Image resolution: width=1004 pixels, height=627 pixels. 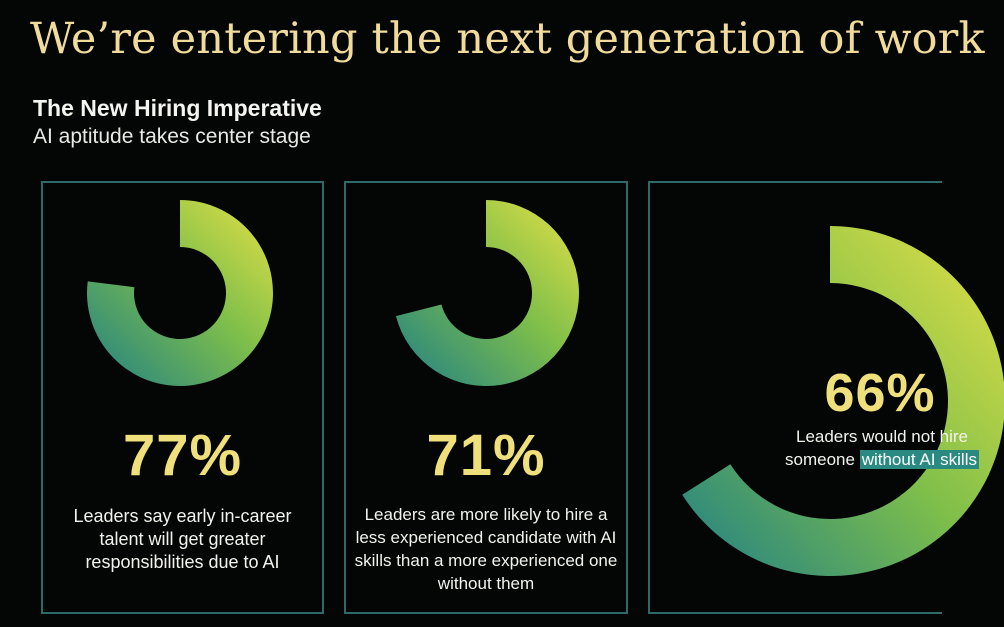 What do you see at coordinates (177, 108) in the screenshot?
I see `page-subtitle: The New Hiring Imperative` at bounding box center [177, 108].